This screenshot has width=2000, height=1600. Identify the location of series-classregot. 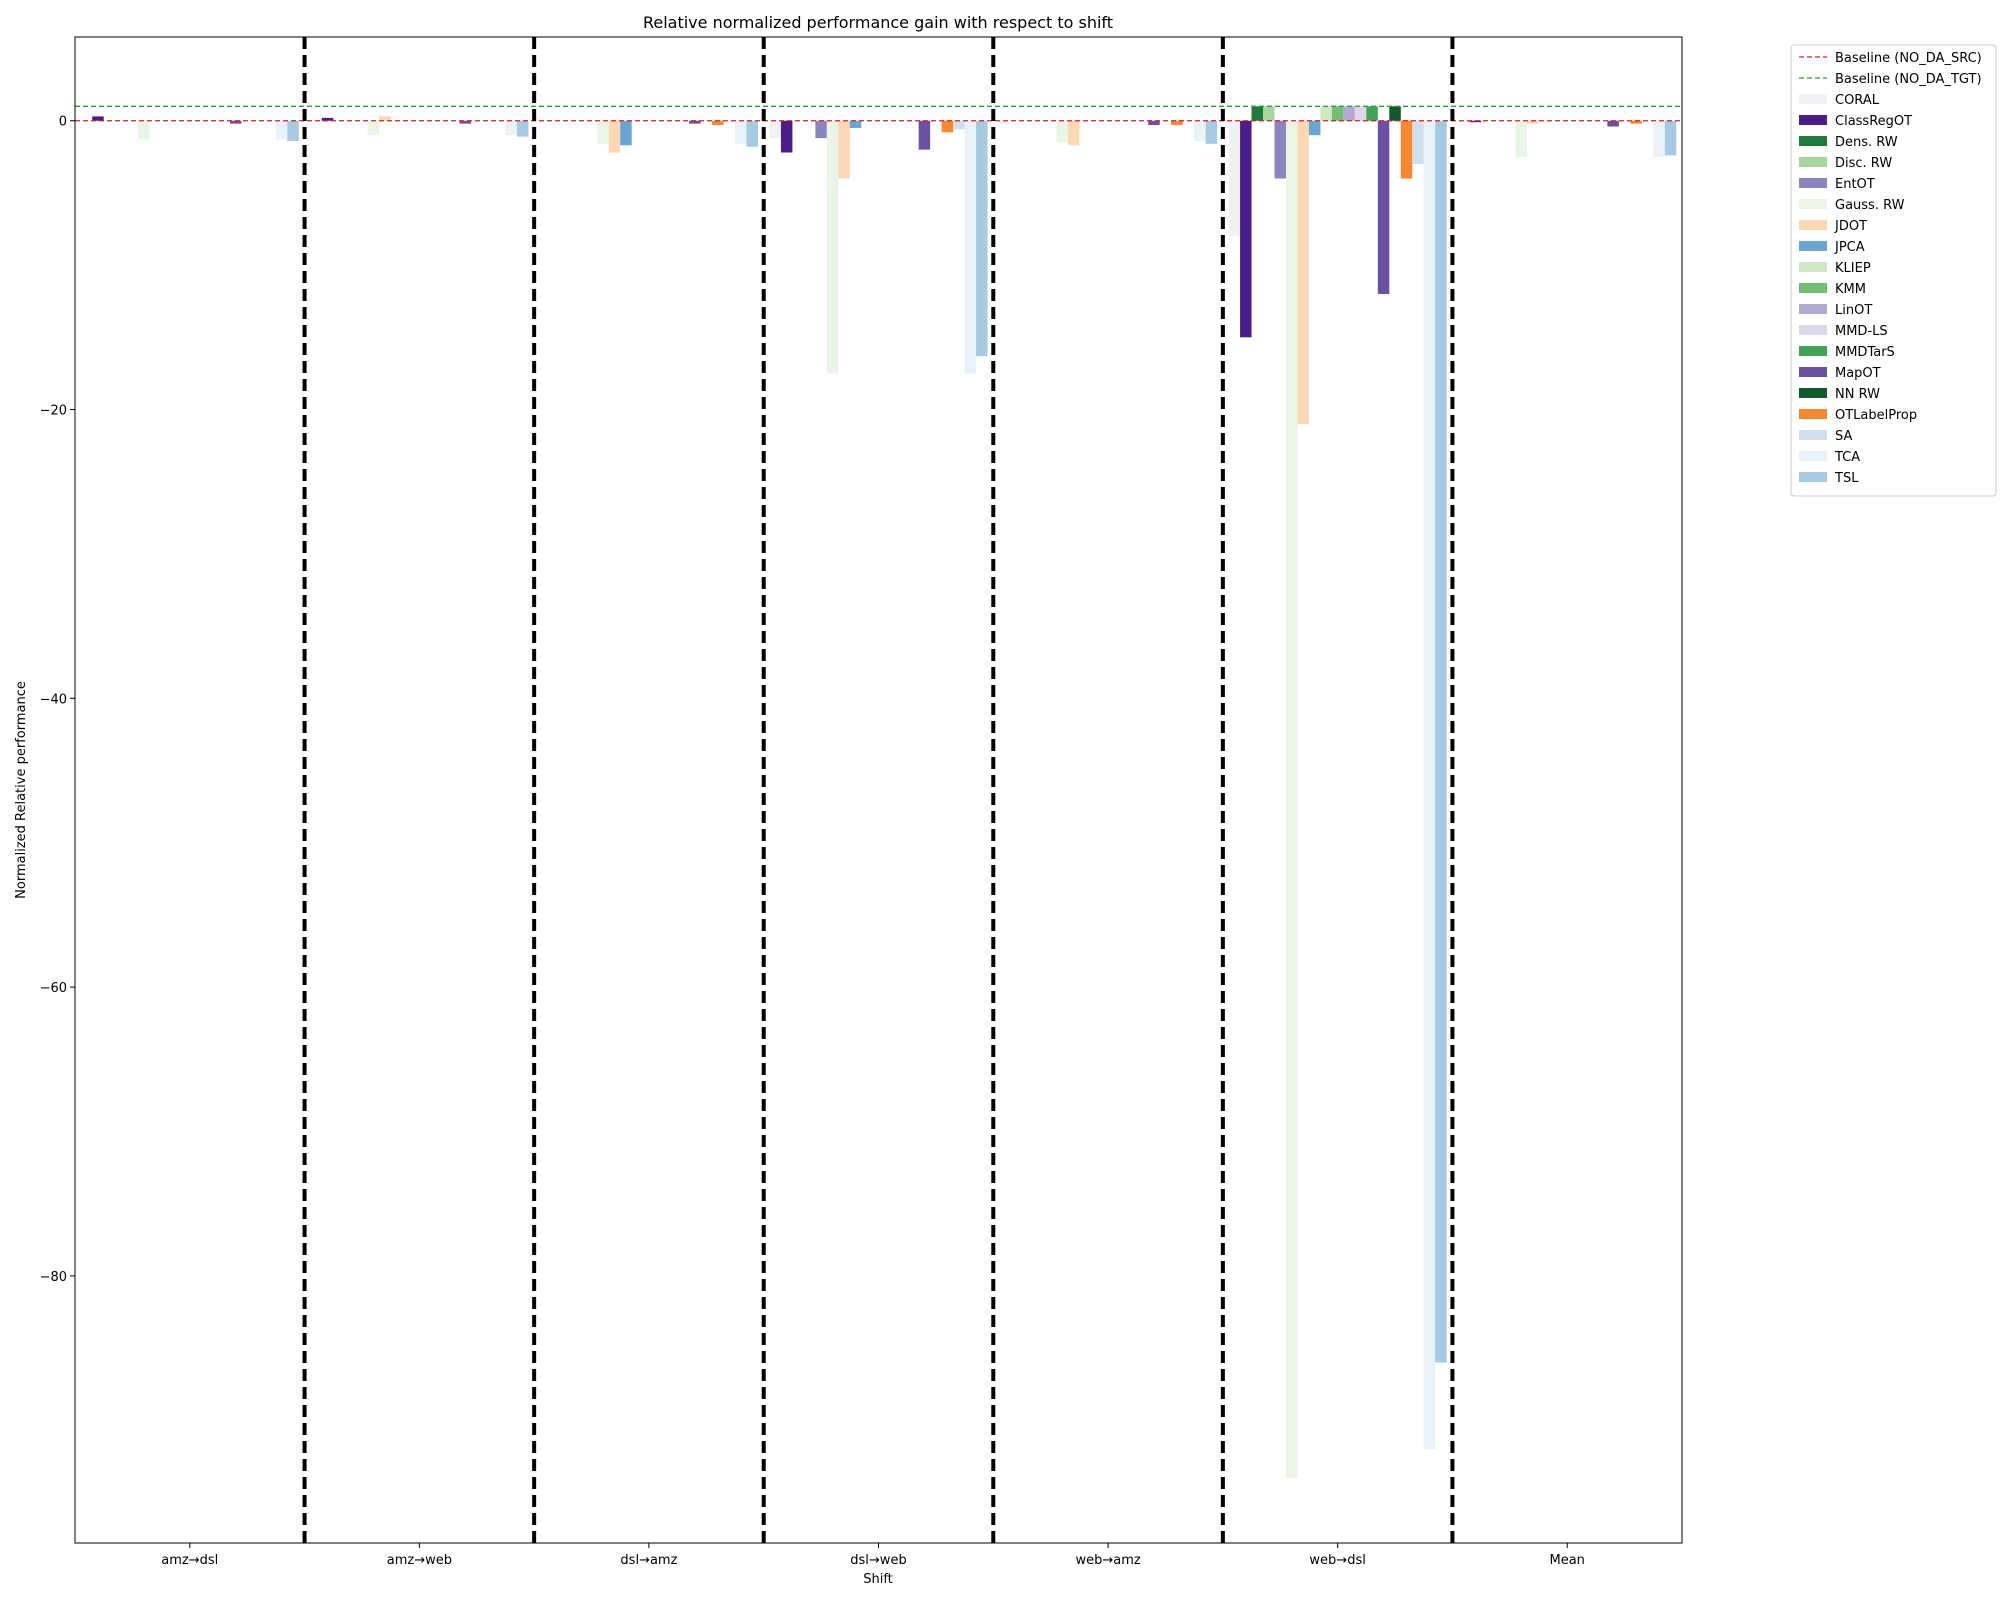
(787, 227).